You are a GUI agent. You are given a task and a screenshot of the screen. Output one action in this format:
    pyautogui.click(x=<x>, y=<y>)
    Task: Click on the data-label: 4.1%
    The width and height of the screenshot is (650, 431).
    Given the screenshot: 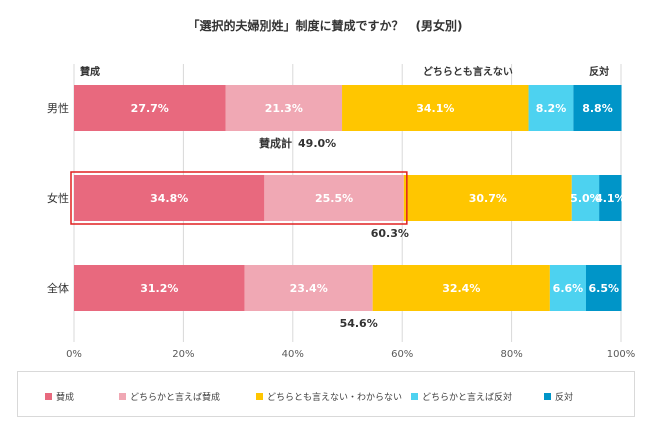 What is the action you would take?
    pyautogui.click(x=610, y=198)
    